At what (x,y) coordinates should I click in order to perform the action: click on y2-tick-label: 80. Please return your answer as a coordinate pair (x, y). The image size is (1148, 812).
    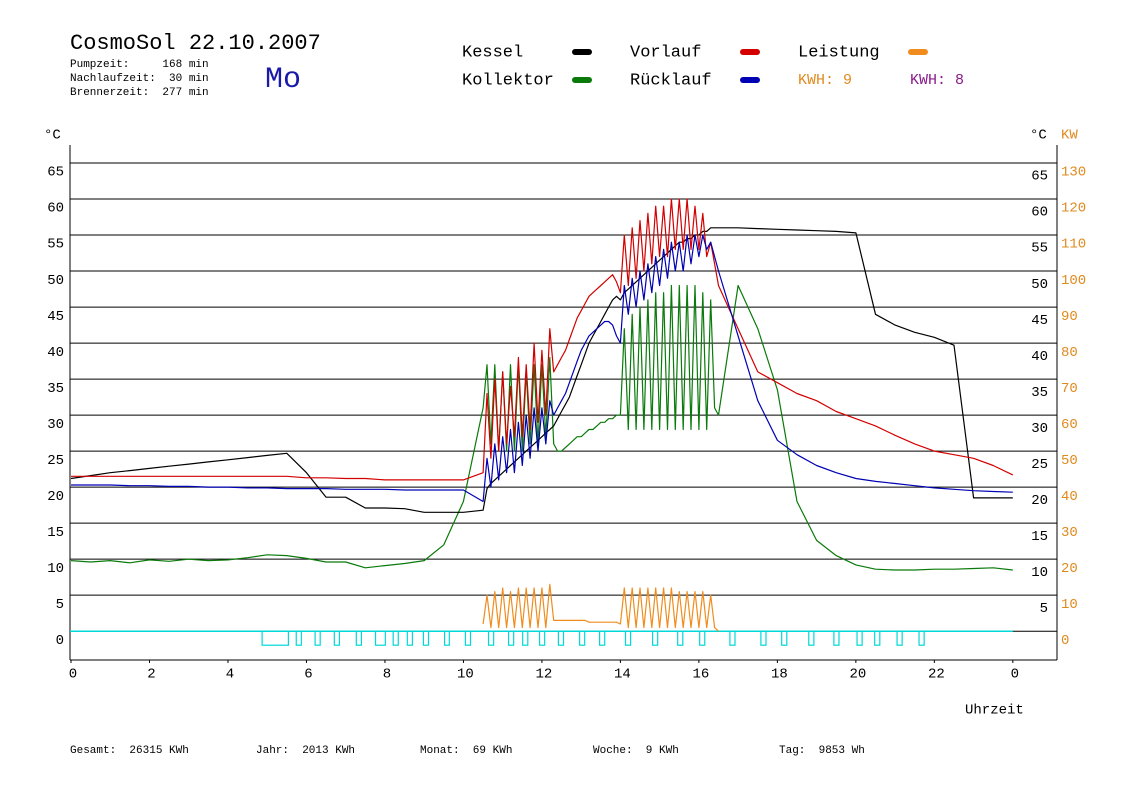
    Looking at the image, I should click on (1069, 353).